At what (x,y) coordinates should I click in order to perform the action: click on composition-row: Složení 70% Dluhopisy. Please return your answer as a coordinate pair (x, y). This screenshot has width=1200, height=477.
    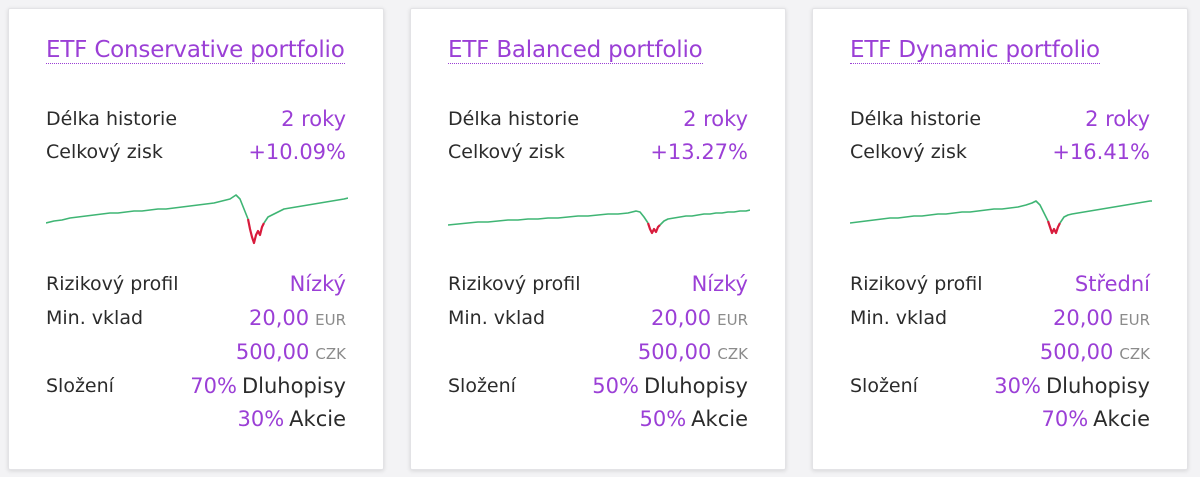
    Looking at the image, I should click on (196, 386).